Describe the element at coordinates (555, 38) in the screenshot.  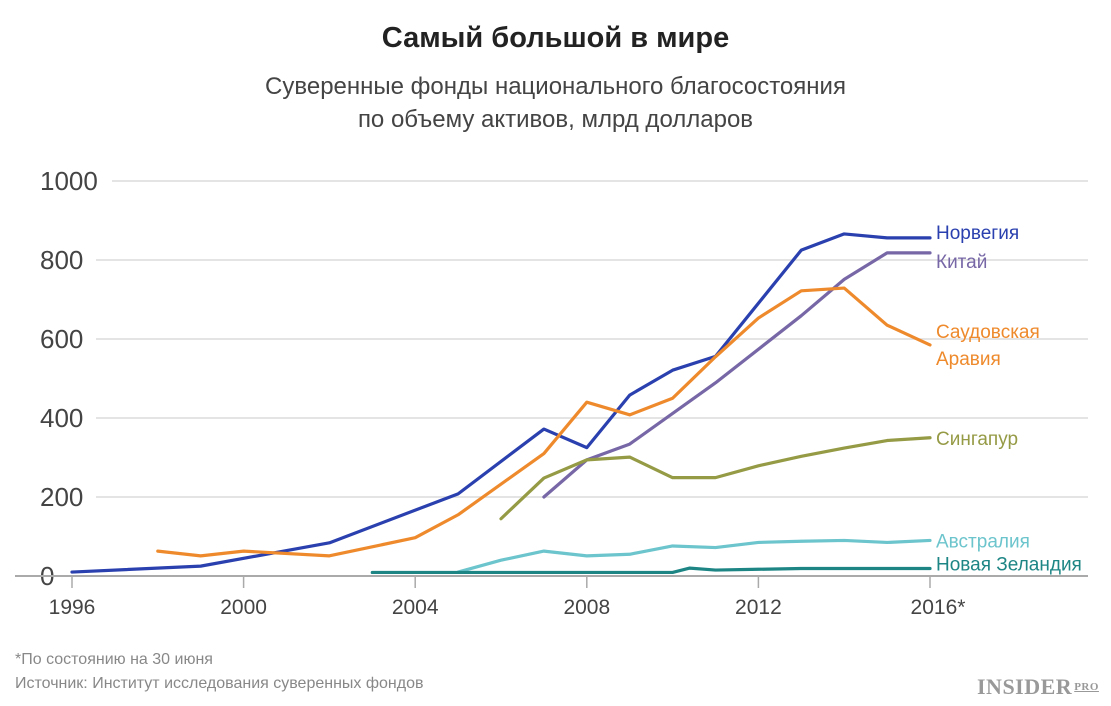
I see `chart-title: Самый большой в мире` at that location.